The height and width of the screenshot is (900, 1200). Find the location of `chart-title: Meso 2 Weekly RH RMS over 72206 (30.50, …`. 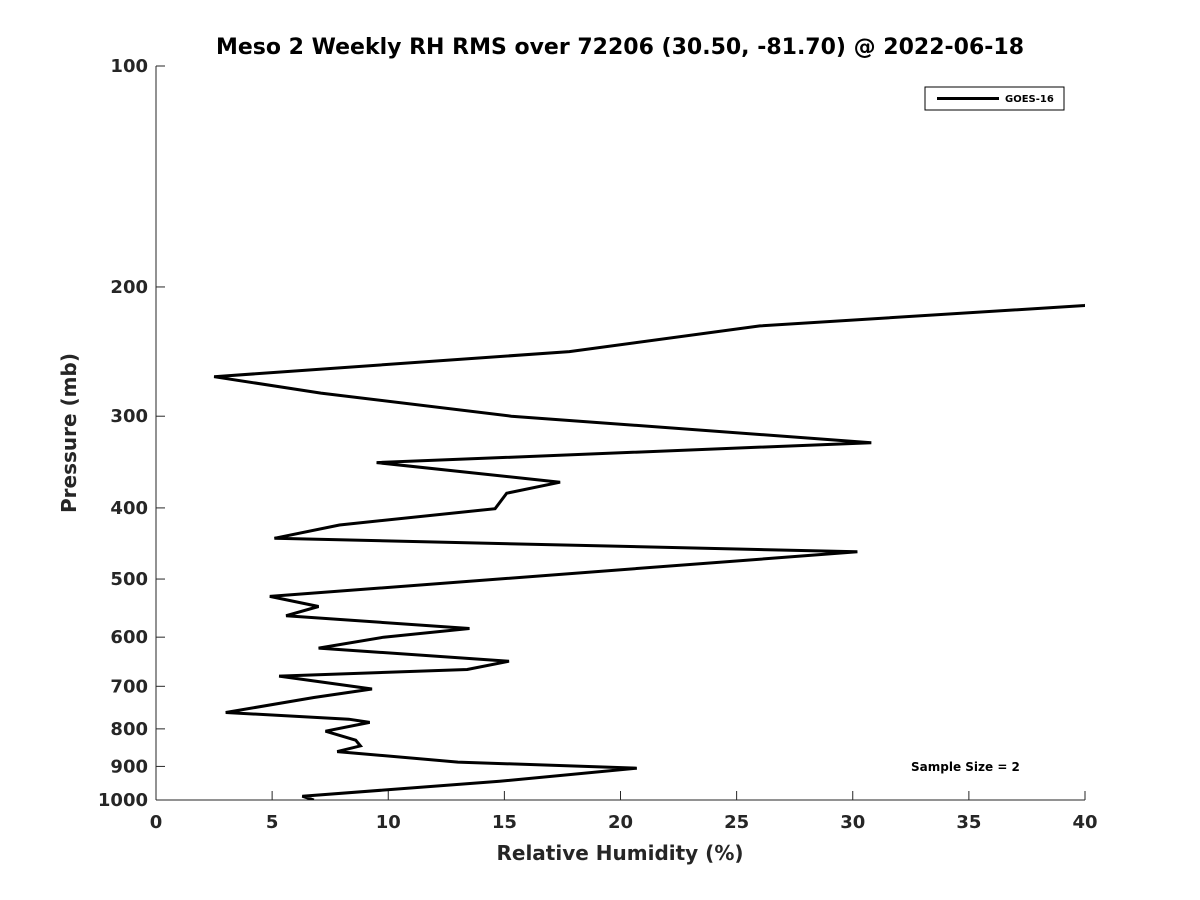

chart-title: Meso 2 Weekly RH RMS over 72206 (30.50, … is located at coordinates (620, 47).